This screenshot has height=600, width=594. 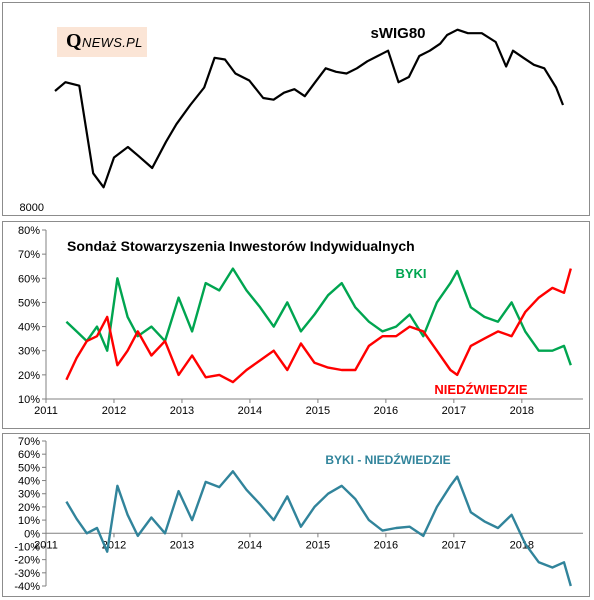 What do you see at coordinates (387, 459) in the screenshot?
I see `spread-series-label: BYKI - NIEDŹWIEDZIE` at bounding box center [387, 459].